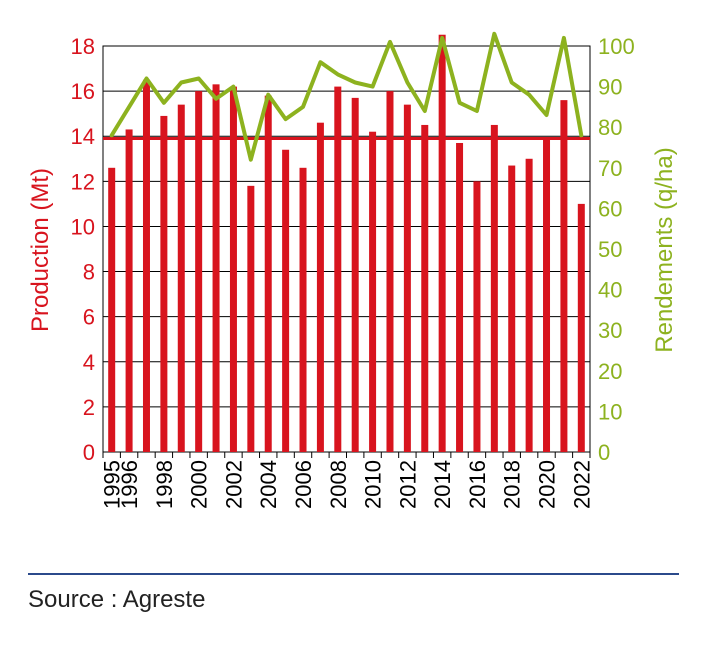 The image size is (718, 645). What do you see at coordinates (164, 484) in the screenshot?
I see `x-tick-label: 1998` at bounding box center [164, 484].